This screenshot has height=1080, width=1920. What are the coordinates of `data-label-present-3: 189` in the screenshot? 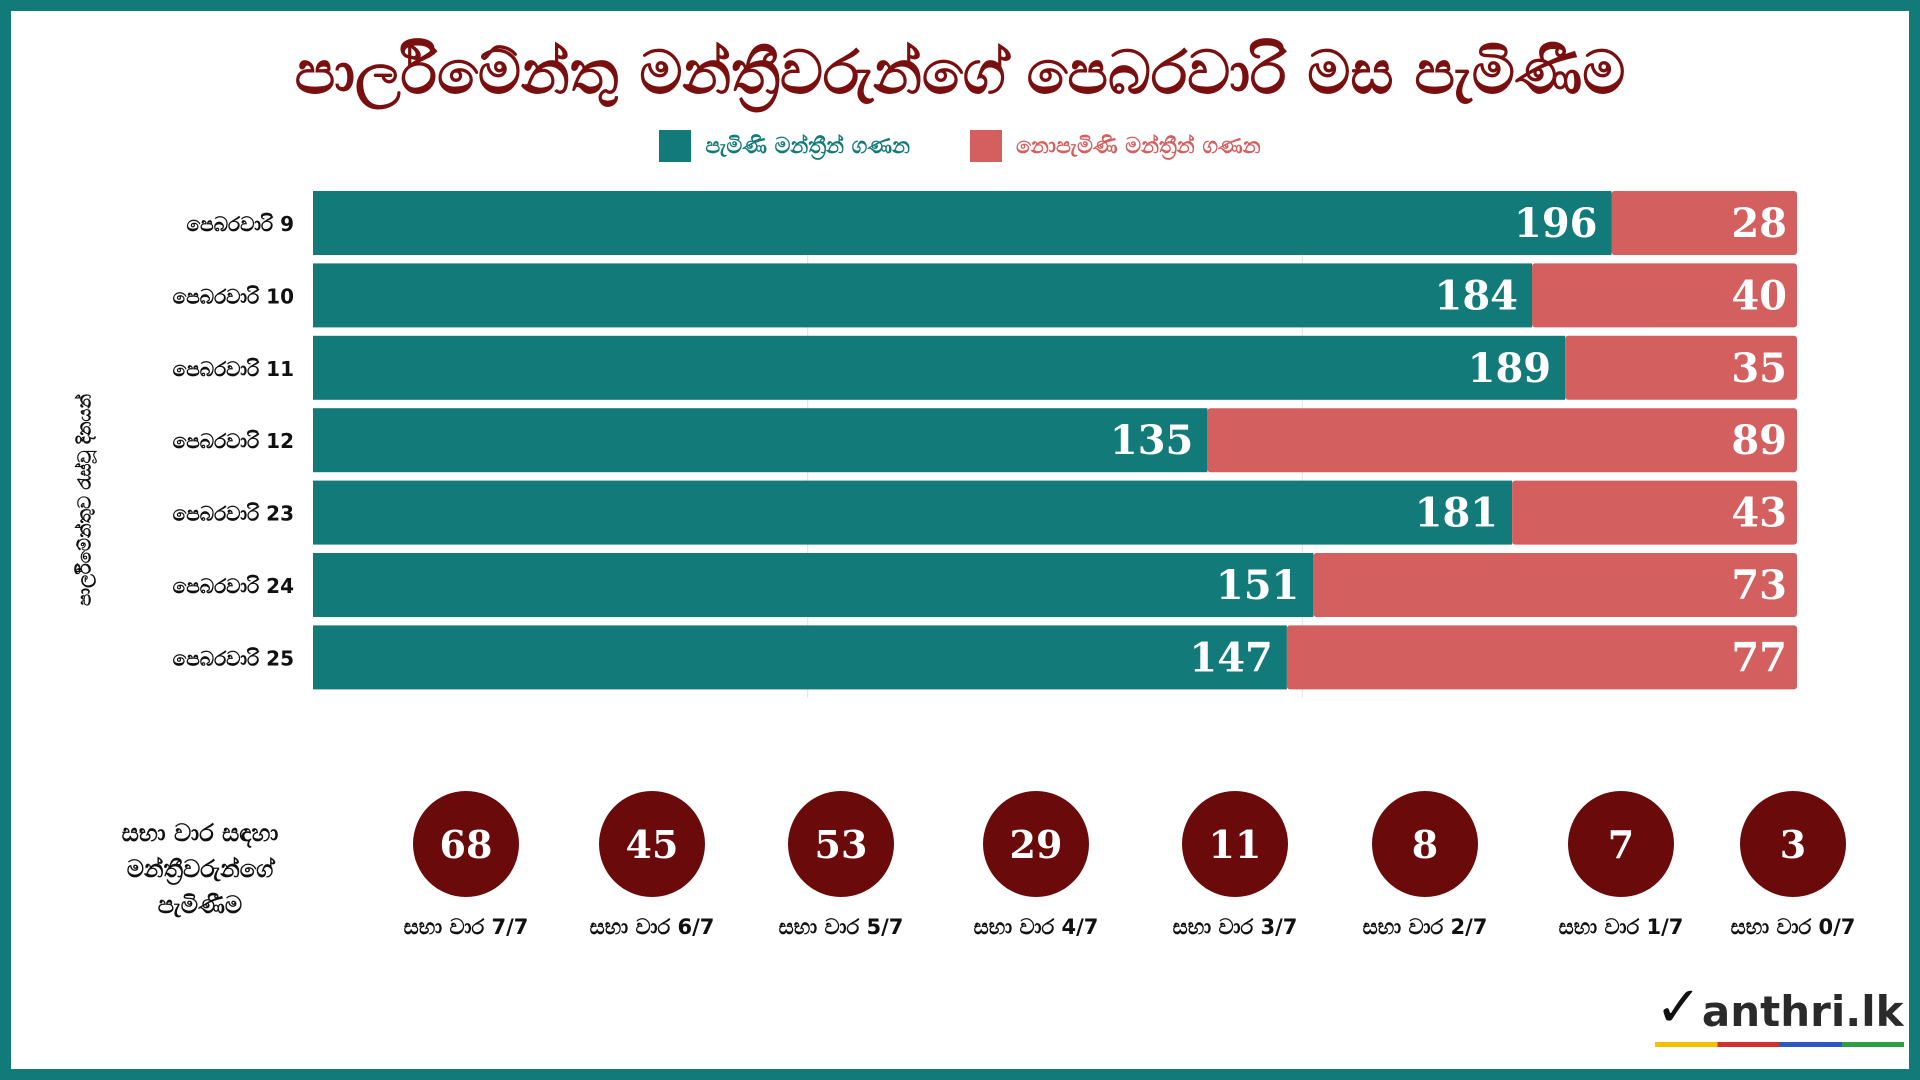 It's located at (1510, 368).